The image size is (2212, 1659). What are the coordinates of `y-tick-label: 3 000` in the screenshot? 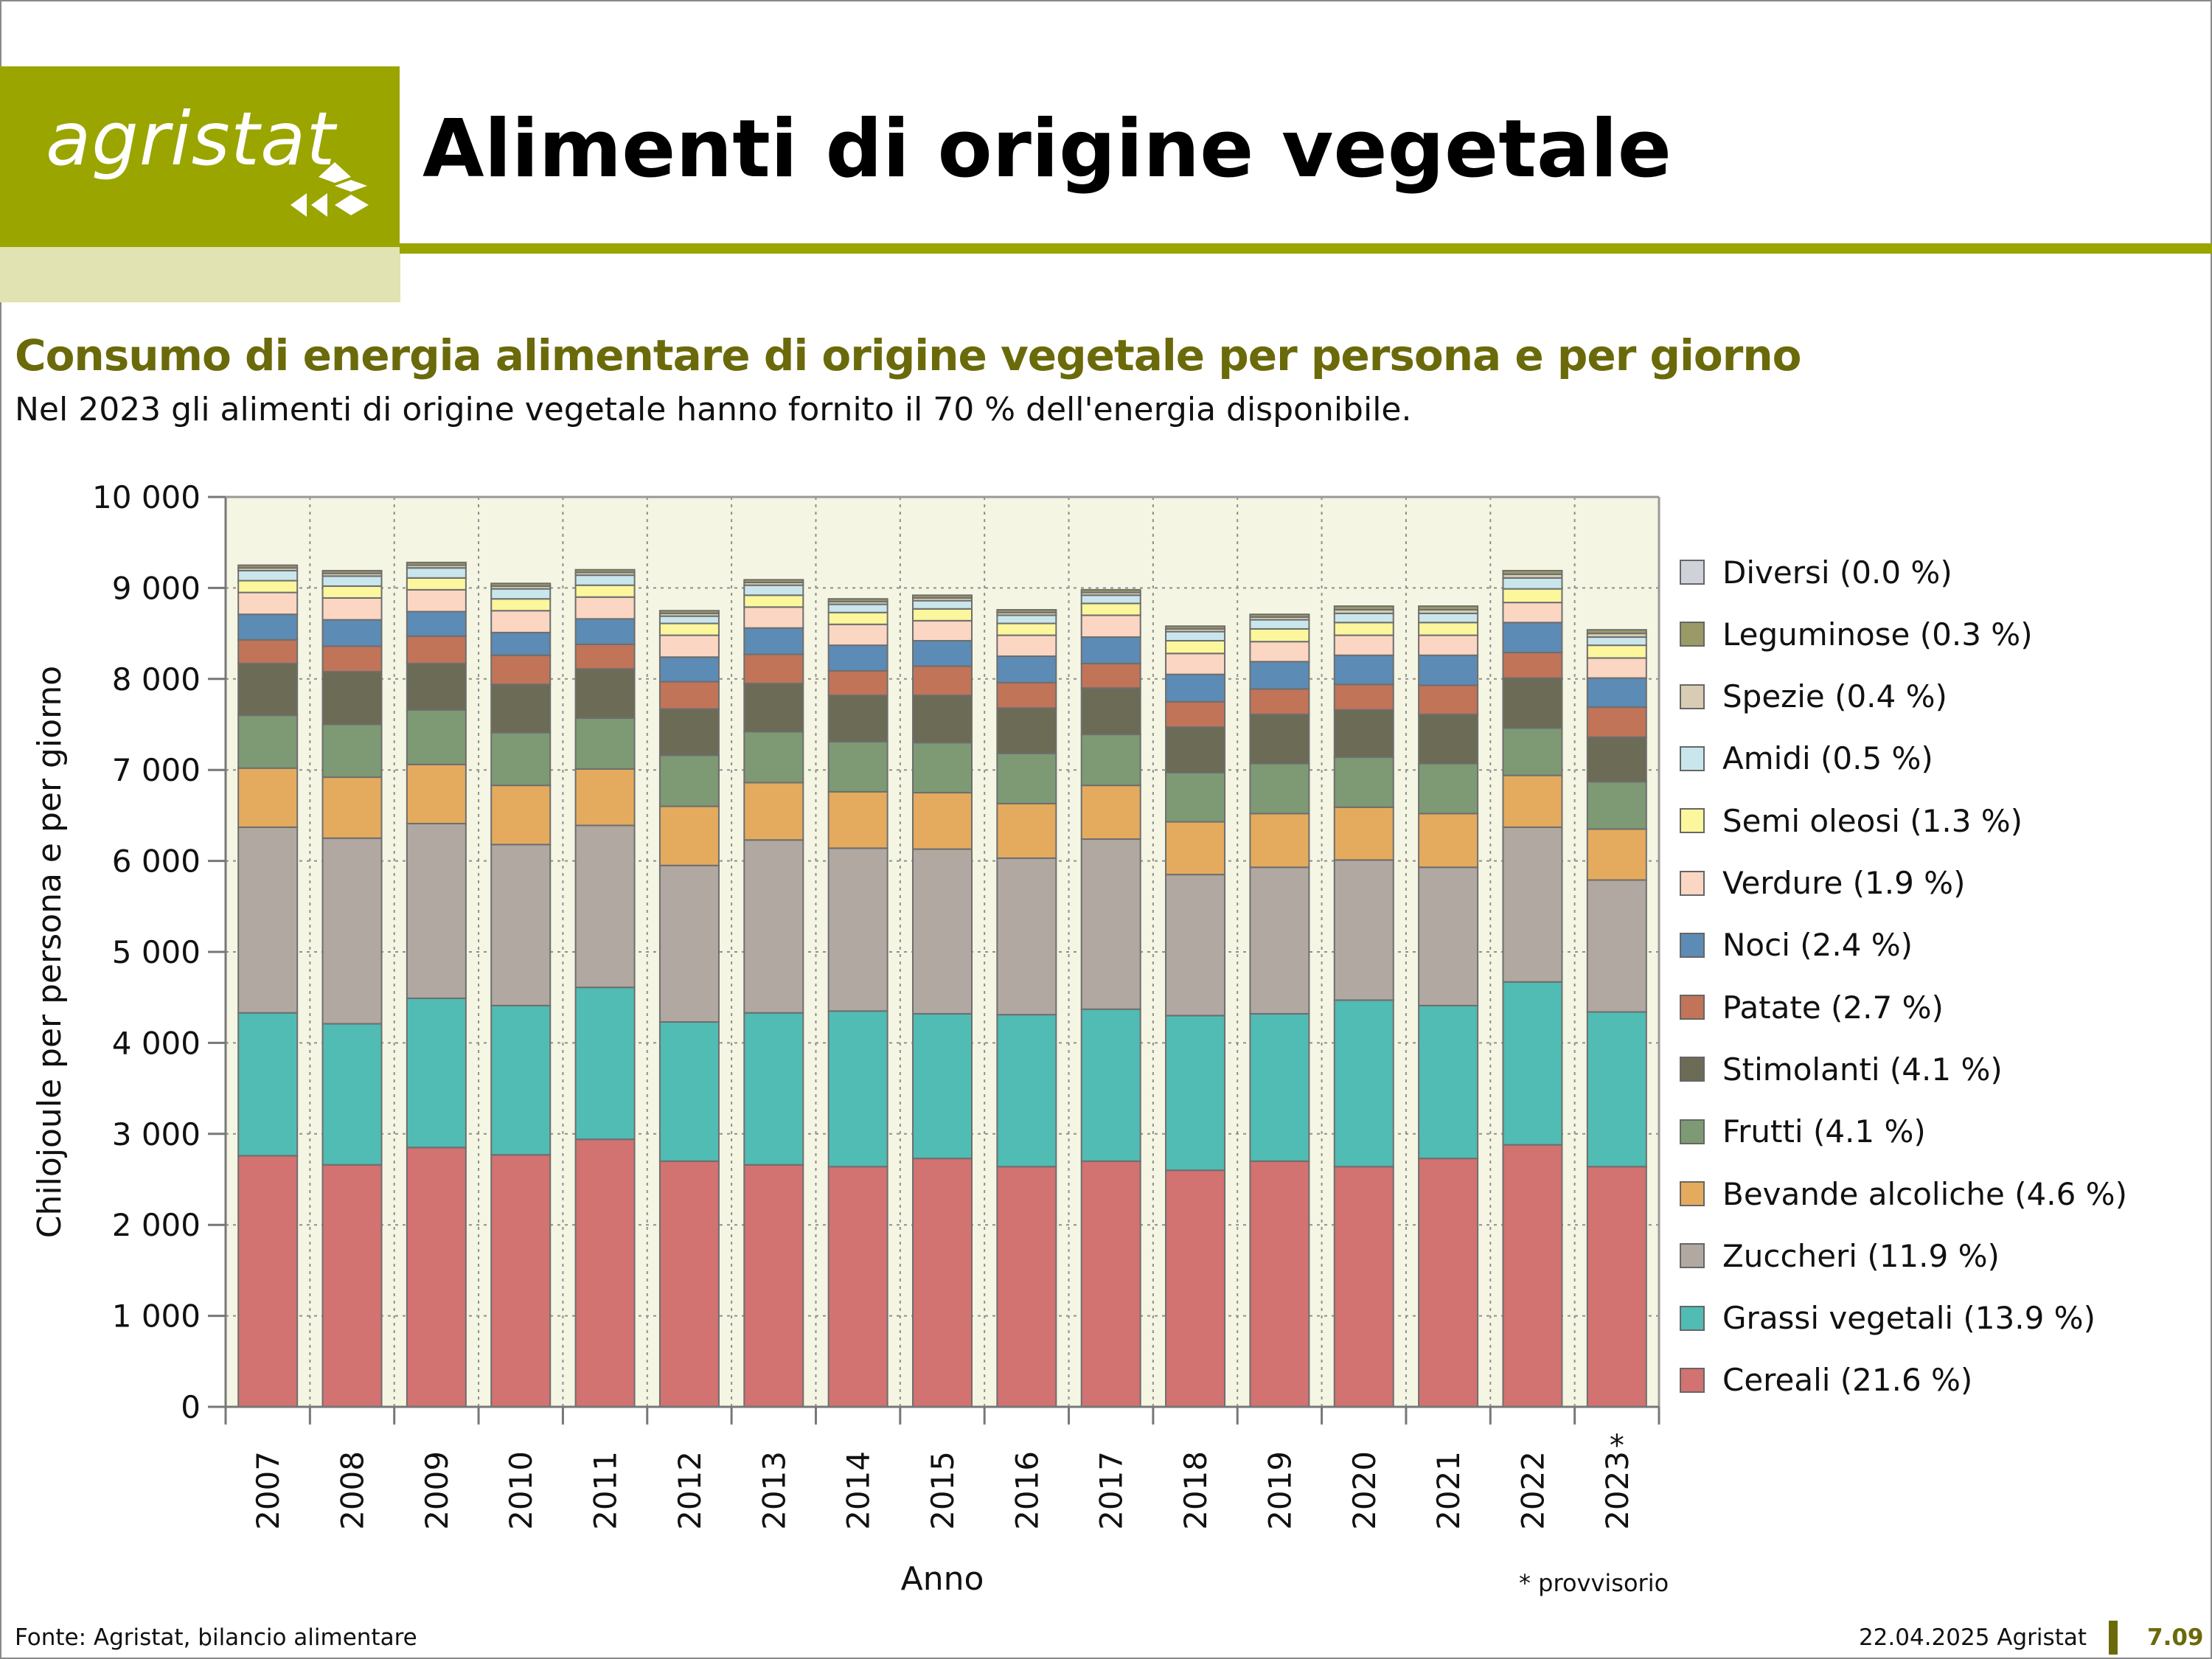 It's located at (156, 1134).